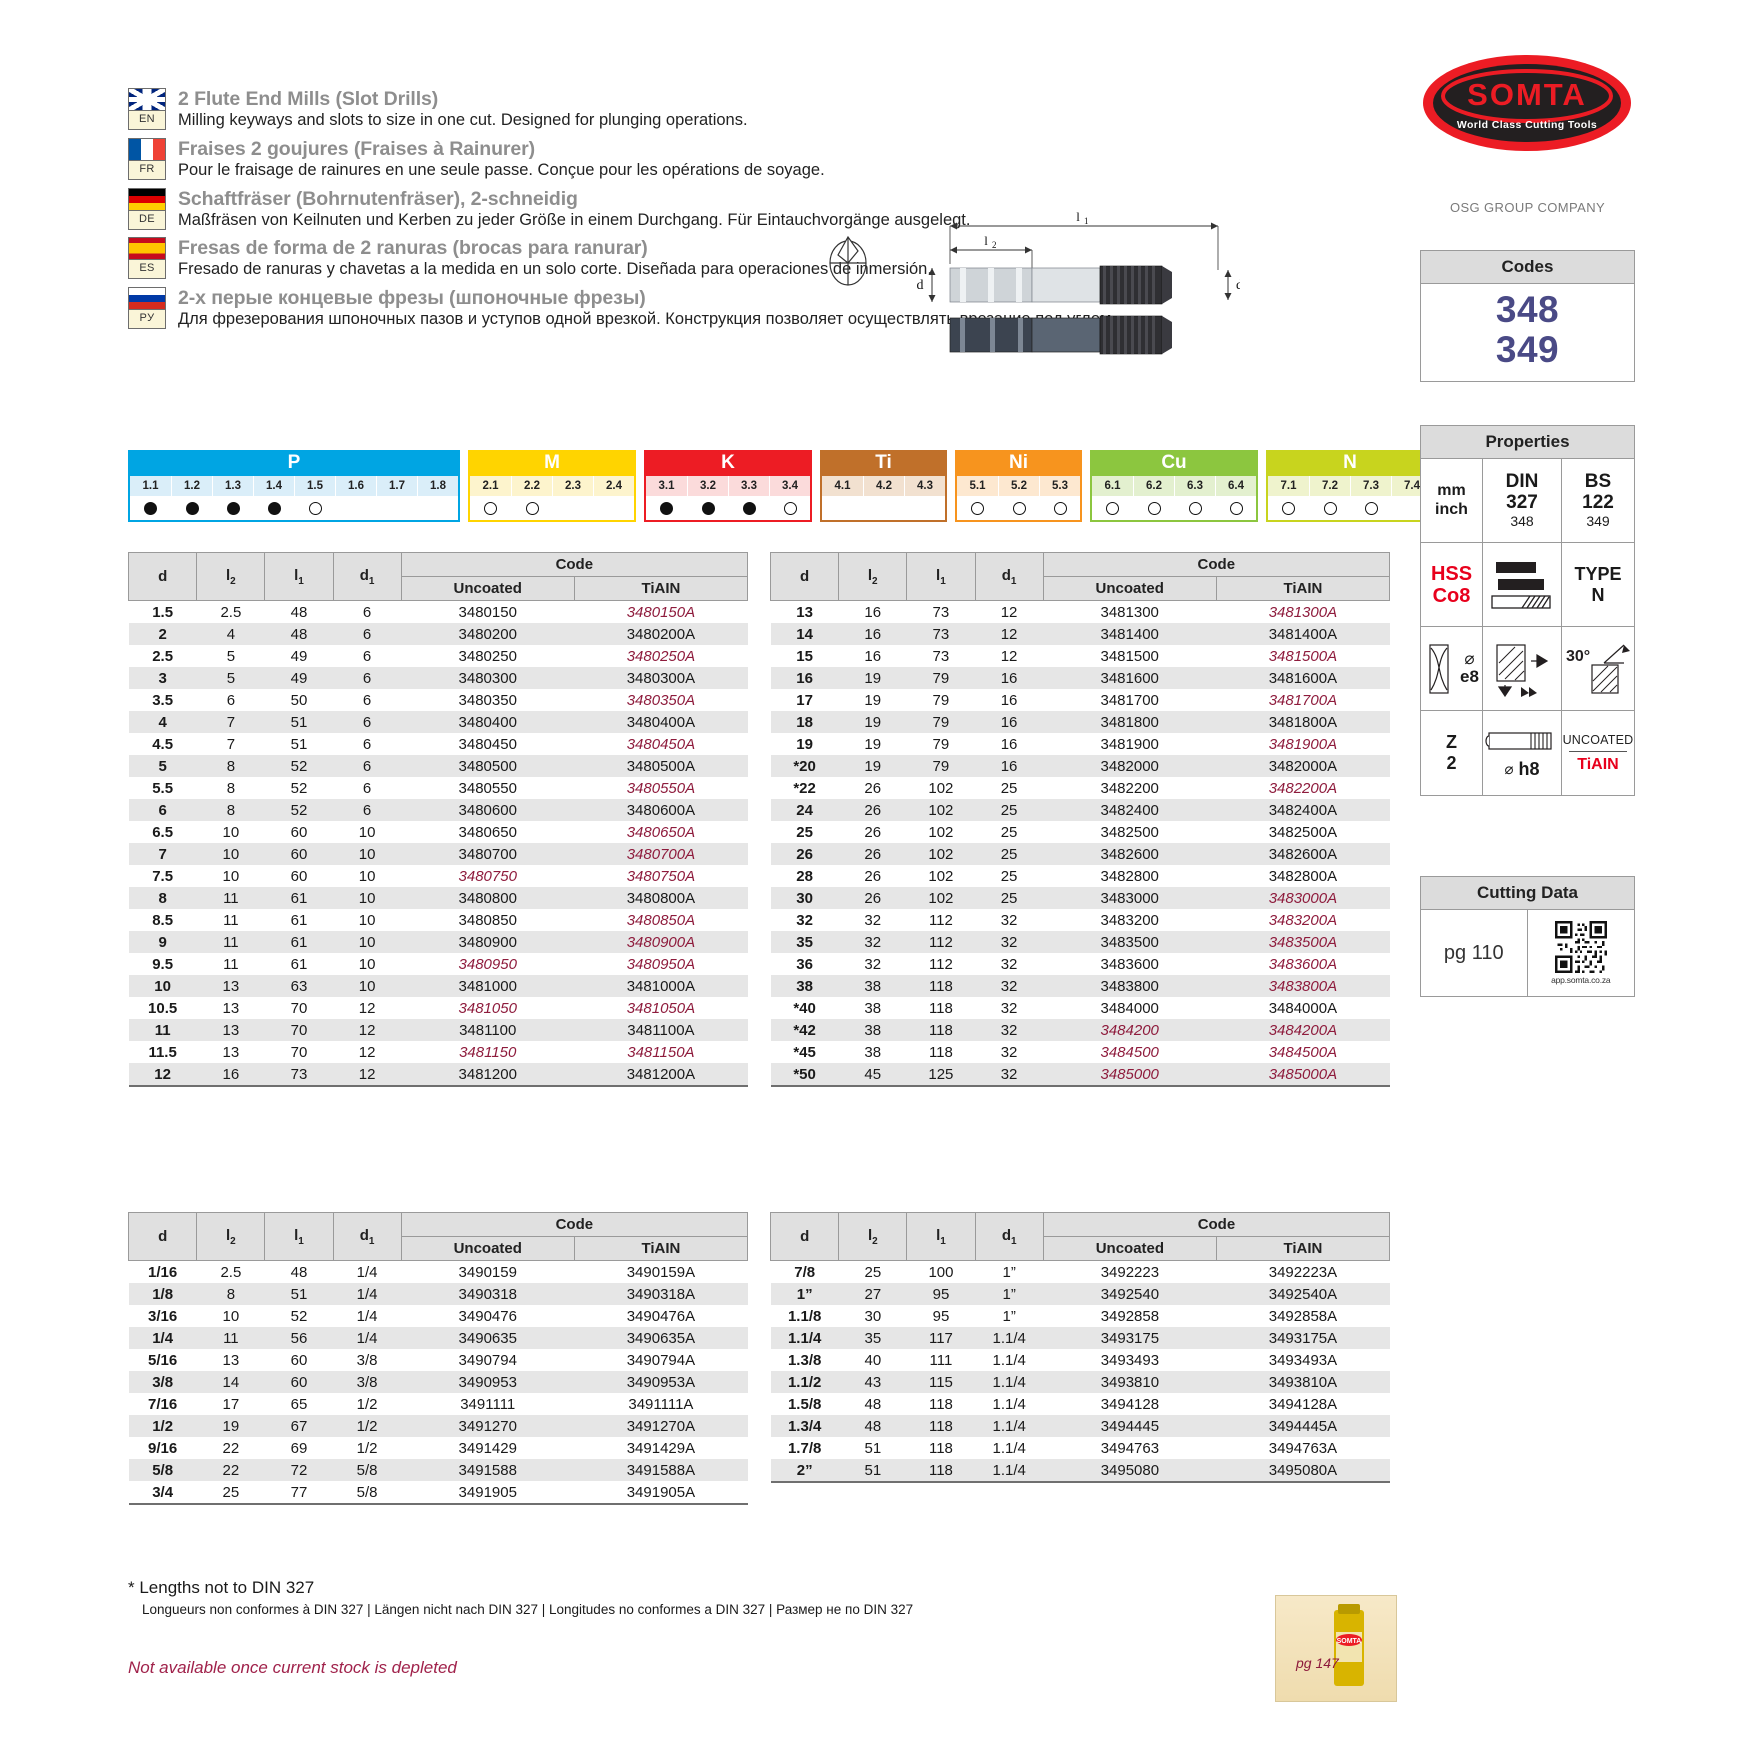 The image size is (1756, 1756). I want to click on table-row: 10.5 13 70 12 3481050 3481050A, so click(438, 1008).